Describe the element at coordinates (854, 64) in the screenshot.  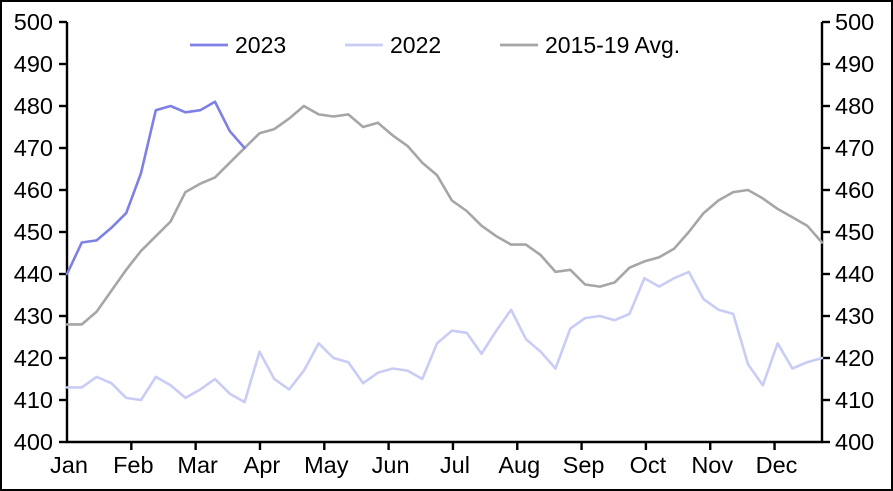
I see `y-tick-label-right: 490` at that location.